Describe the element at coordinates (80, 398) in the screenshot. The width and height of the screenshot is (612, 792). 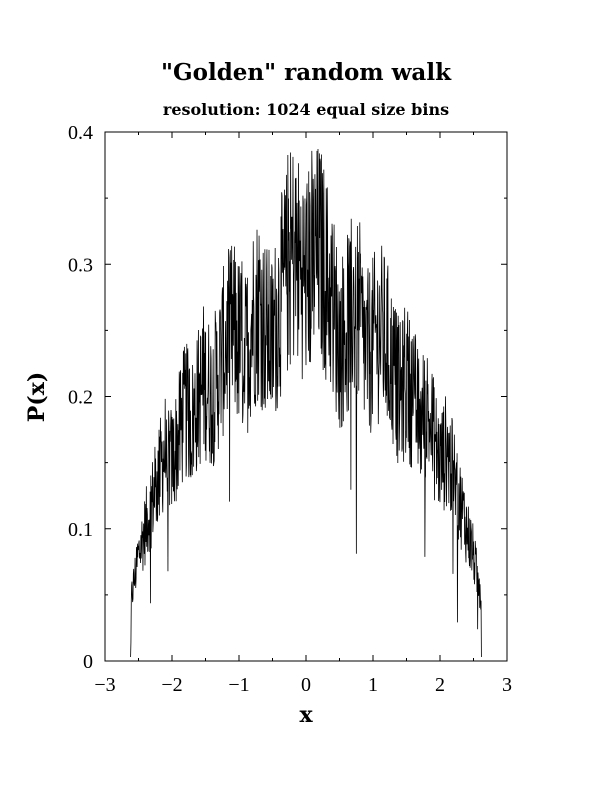
I see `y-tick-label: 0.2` at that location.